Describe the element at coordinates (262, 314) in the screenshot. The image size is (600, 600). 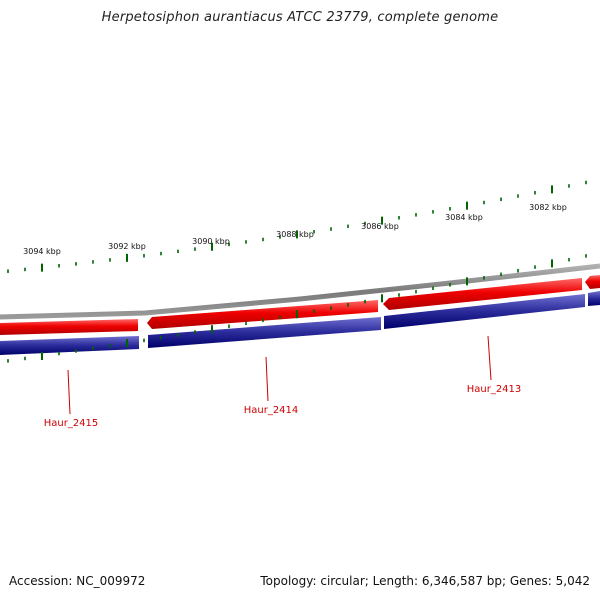
I see `forward-gene-middle` at that location.